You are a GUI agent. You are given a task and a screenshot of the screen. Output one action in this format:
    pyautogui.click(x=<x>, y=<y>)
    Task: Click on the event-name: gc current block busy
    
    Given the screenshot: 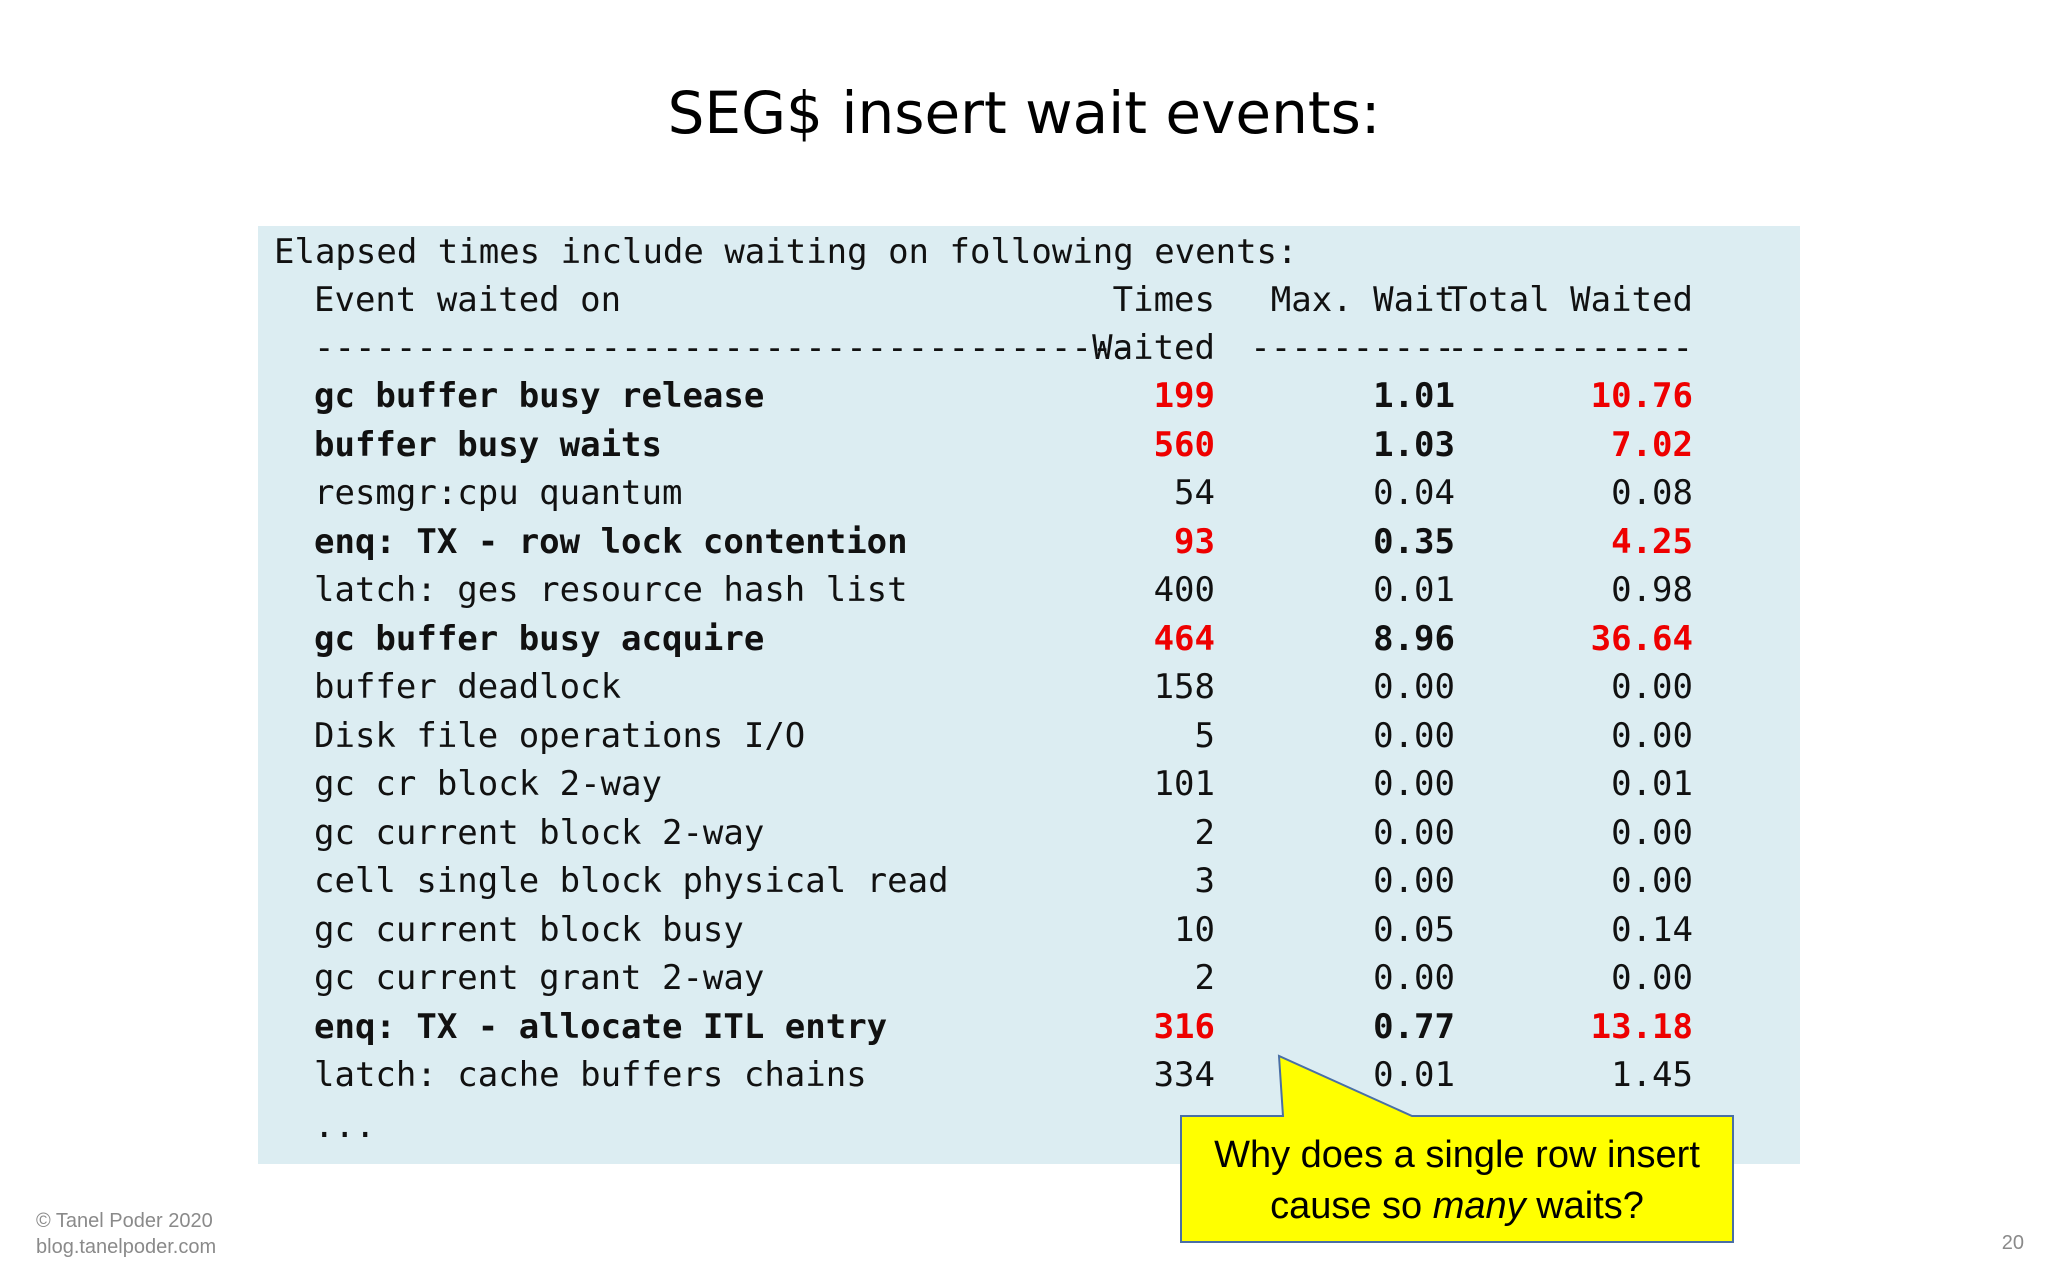 What is the action you would take?
    pyautogui.click(x=529, y=929)
    